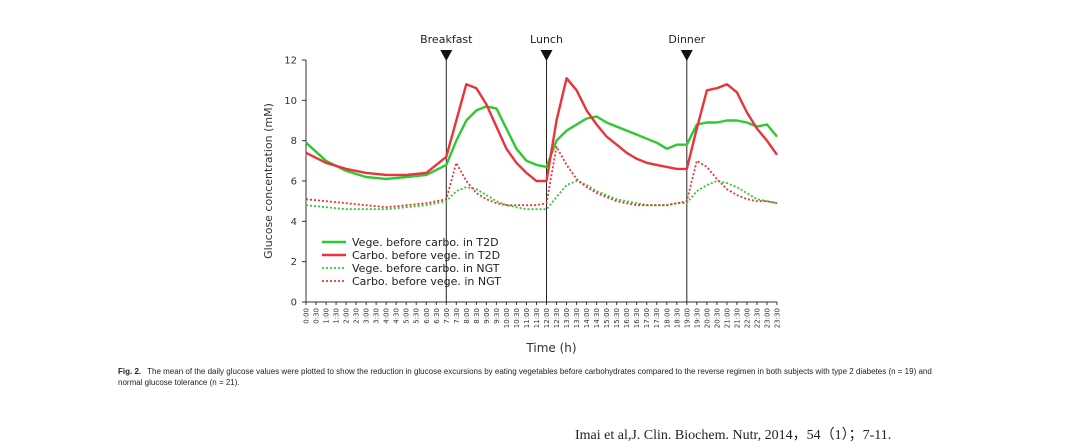 The image size is (1080, 444). Describe the element at coordinates (677, 318) in the screenshot. I see `x-tick-label: 18:30` at that location.